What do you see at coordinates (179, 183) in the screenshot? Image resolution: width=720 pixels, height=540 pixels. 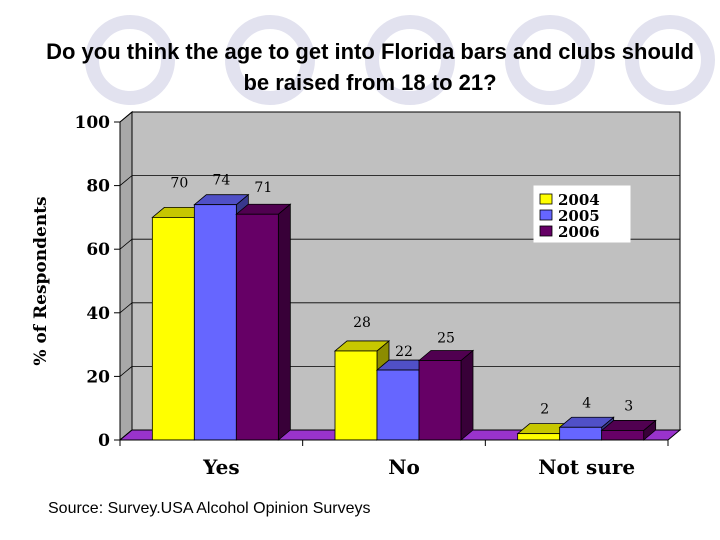 I see `data-label: 70` at bounding box center [179, 183].